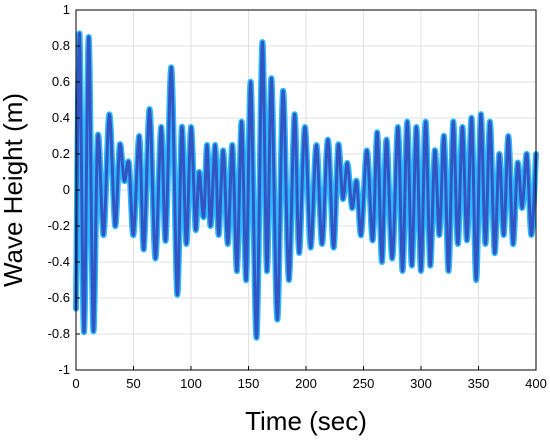 The height and width of the screenshot is (441, 550). Describe the element at coordinates (133, 383) in the screenshot. I see `x-tick-label: 50` at that location.